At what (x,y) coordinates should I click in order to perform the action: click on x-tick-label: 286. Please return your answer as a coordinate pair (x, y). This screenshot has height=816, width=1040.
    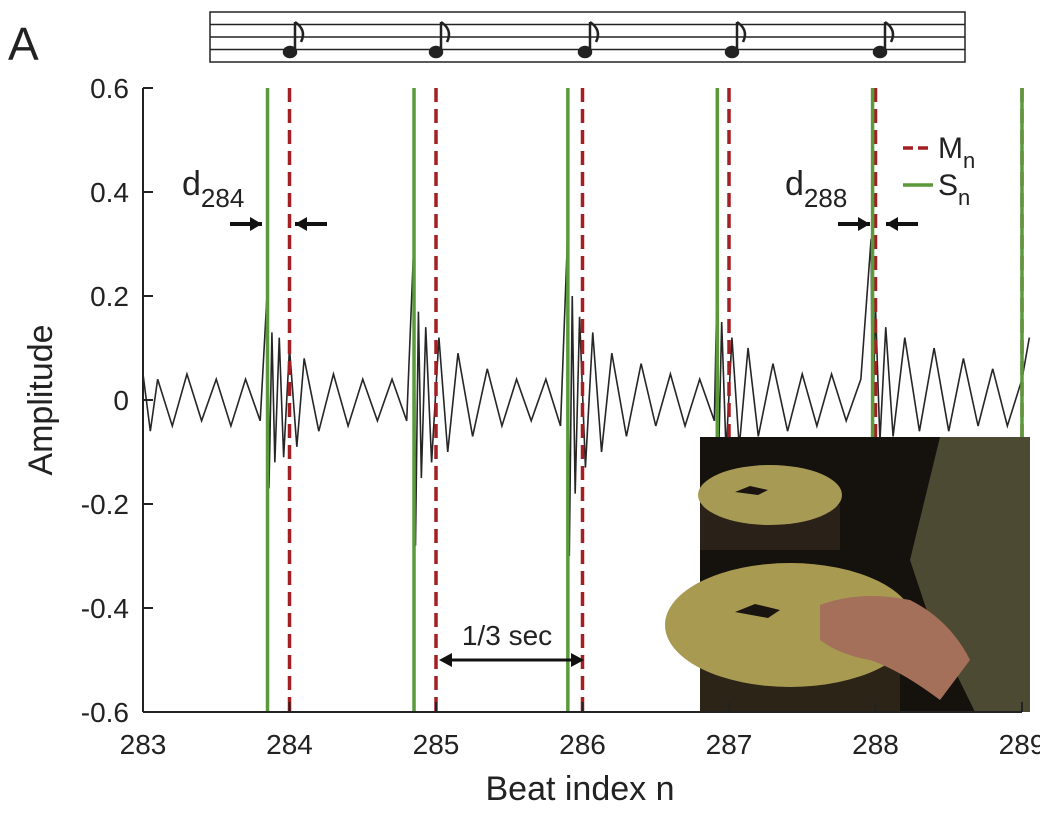
    Looking at the image, I should click on (582, 744).